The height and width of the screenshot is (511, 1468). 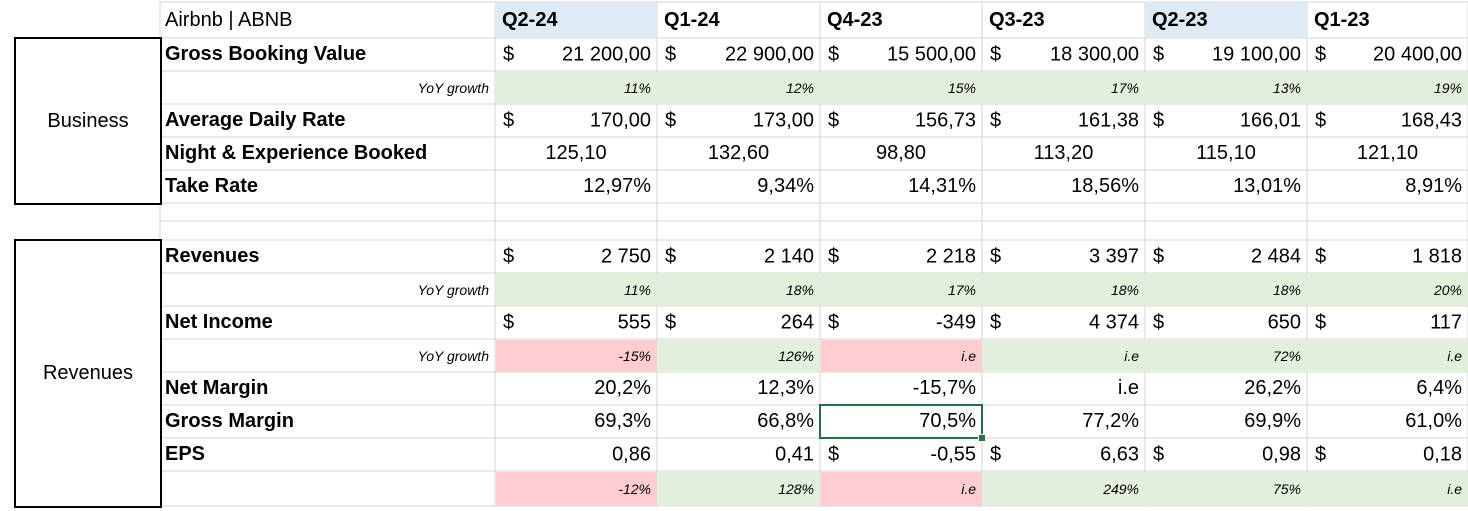 I want to click on net-income-yoy-cell: -15%, so click(x=576, y=356).